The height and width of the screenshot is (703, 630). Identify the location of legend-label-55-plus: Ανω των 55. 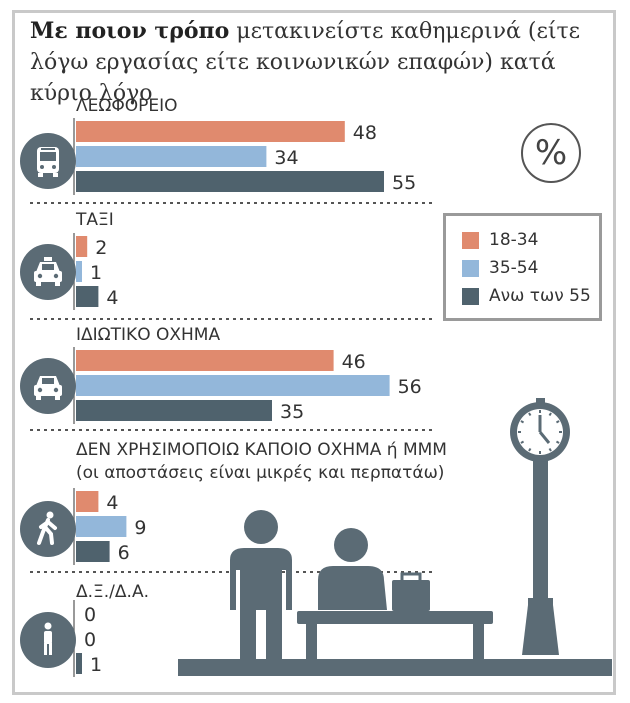
(540, 296).